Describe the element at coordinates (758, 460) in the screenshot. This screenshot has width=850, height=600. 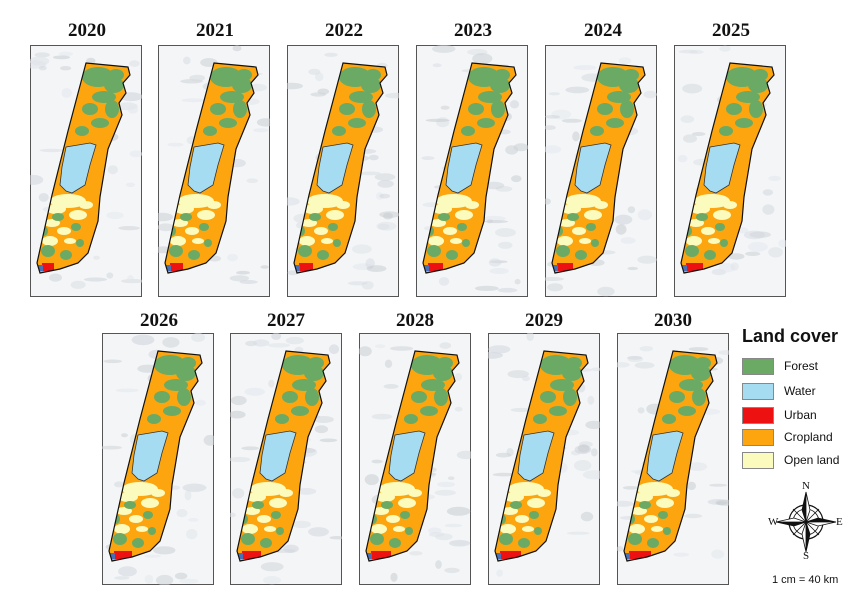
I see `legend-swatch-open-land` at that location.